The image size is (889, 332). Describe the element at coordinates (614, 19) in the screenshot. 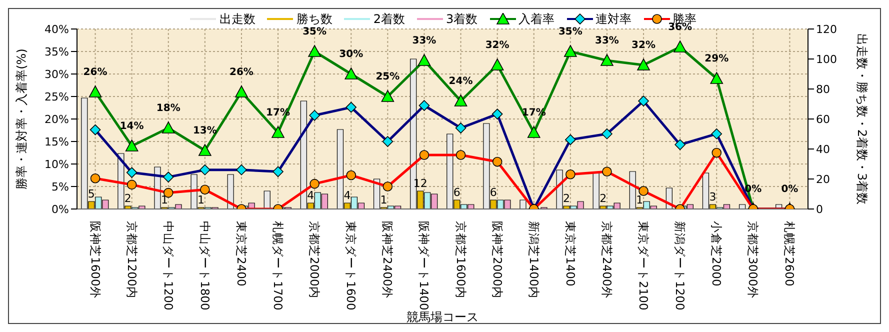

I see `legend-label: 連対率` at that location.